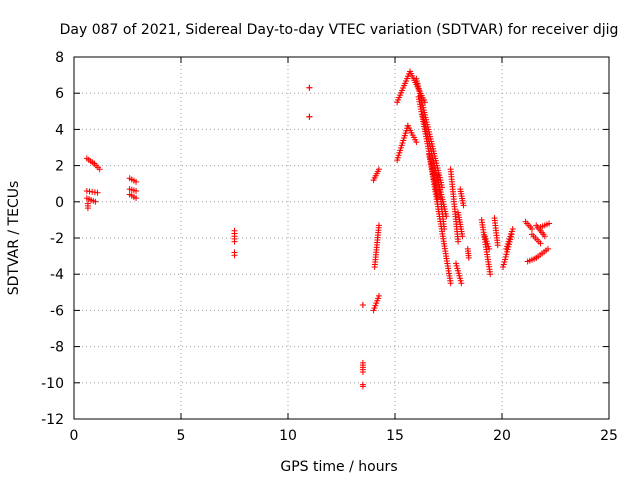 The image size is (640, 480). Describe the element at coordinates (288, 436) in the screenshot. I see `x-tick-label: 10` at that location.